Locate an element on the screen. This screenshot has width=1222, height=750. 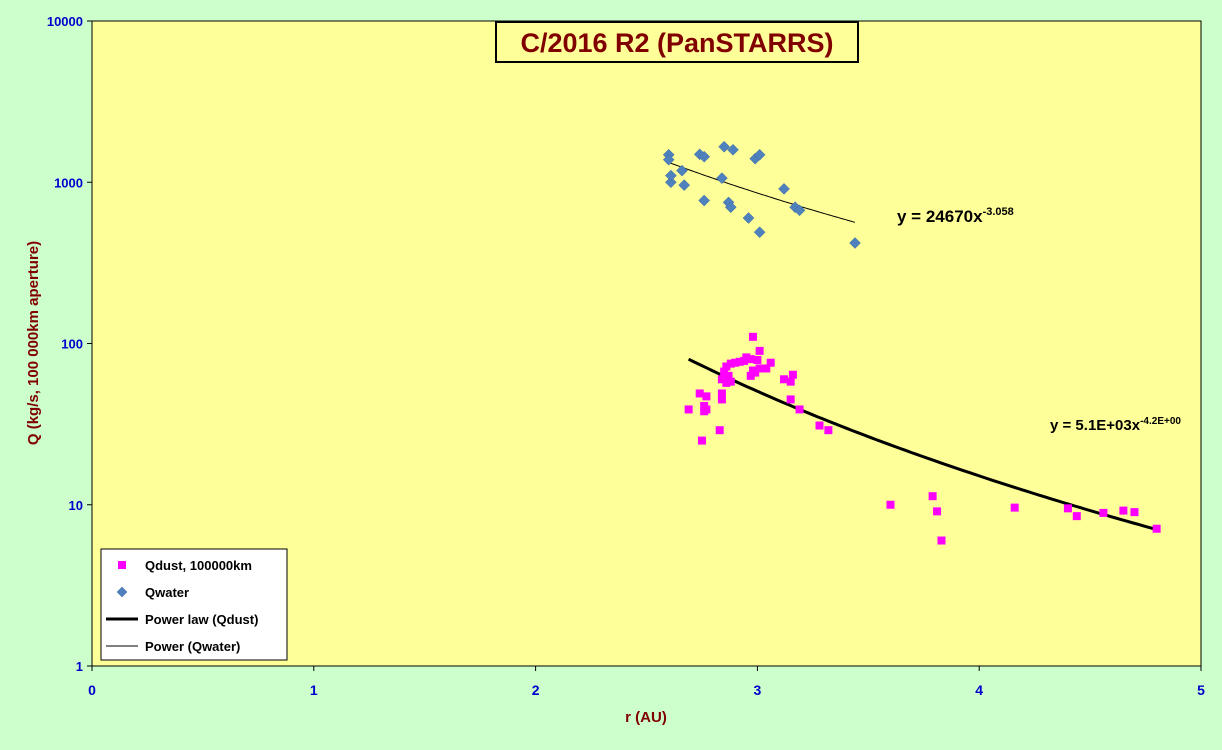
x-tick-label: 4 is located at coordinates (979, 690).